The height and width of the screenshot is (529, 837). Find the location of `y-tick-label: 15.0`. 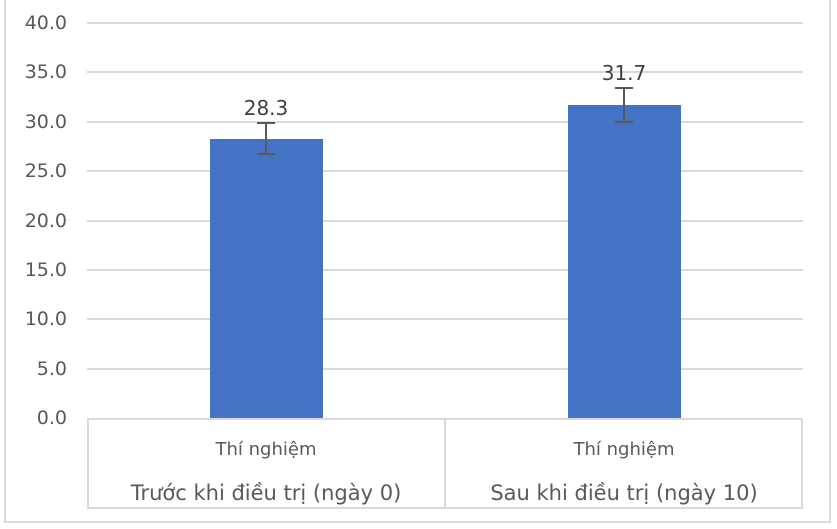

y-tick-label: 15.0 is located at coordinates (45, 269).